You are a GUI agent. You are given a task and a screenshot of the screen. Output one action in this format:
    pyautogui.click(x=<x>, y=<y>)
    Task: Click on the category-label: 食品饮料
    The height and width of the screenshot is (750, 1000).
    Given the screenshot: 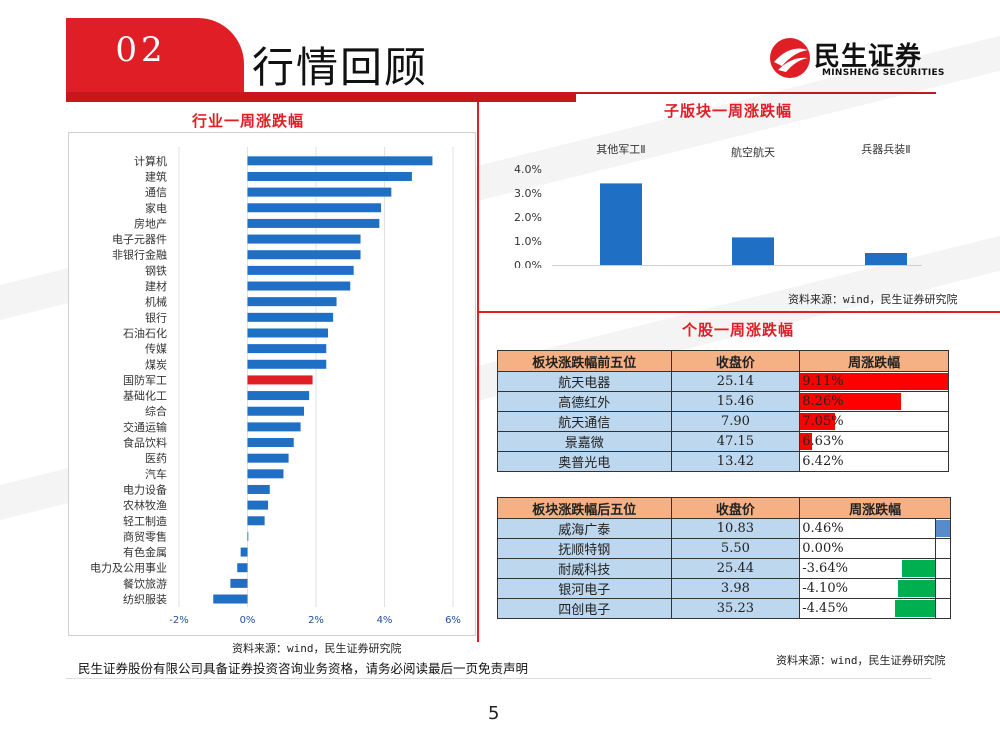 What is the action you would take?
    pyautogui.click(x=145, y=443)
    